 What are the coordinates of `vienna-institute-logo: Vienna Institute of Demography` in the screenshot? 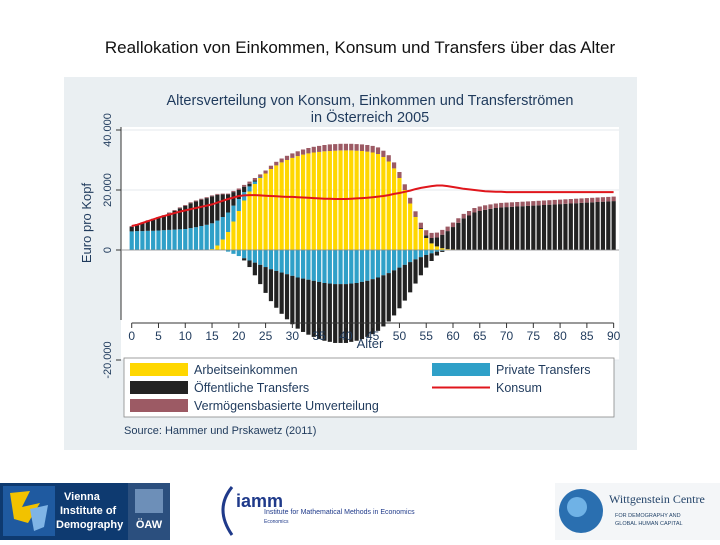 It's located at (64, 511).